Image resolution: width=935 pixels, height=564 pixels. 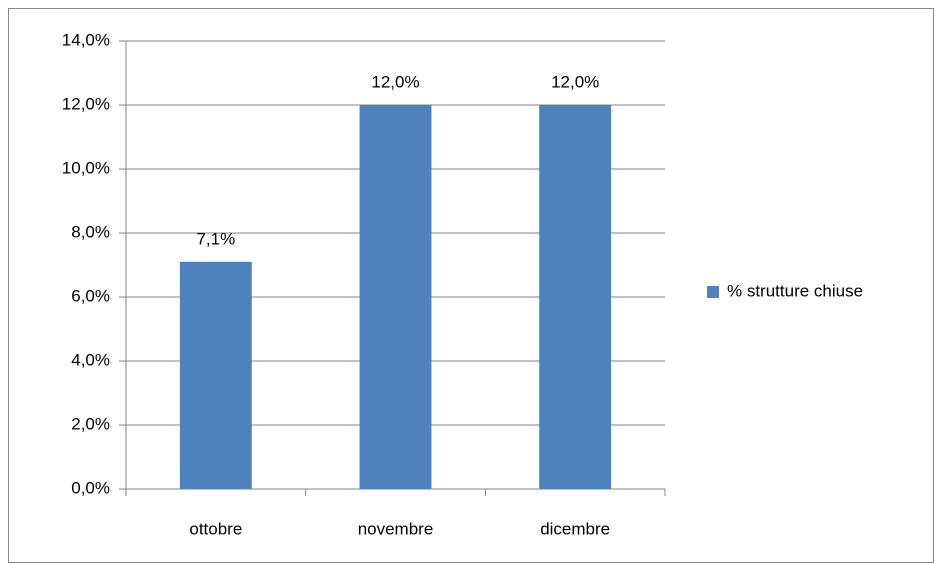 I want to click on x-tick-label: novembre, so click(x=396, y=528).